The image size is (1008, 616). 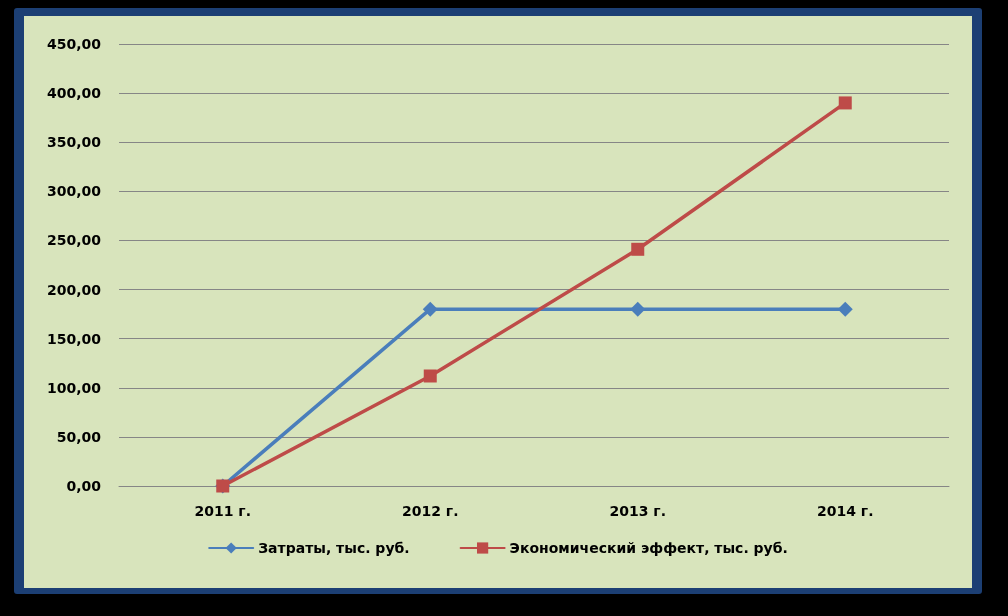 I want to click on y-tick-label: 0,00, so click(x=84, y=486).